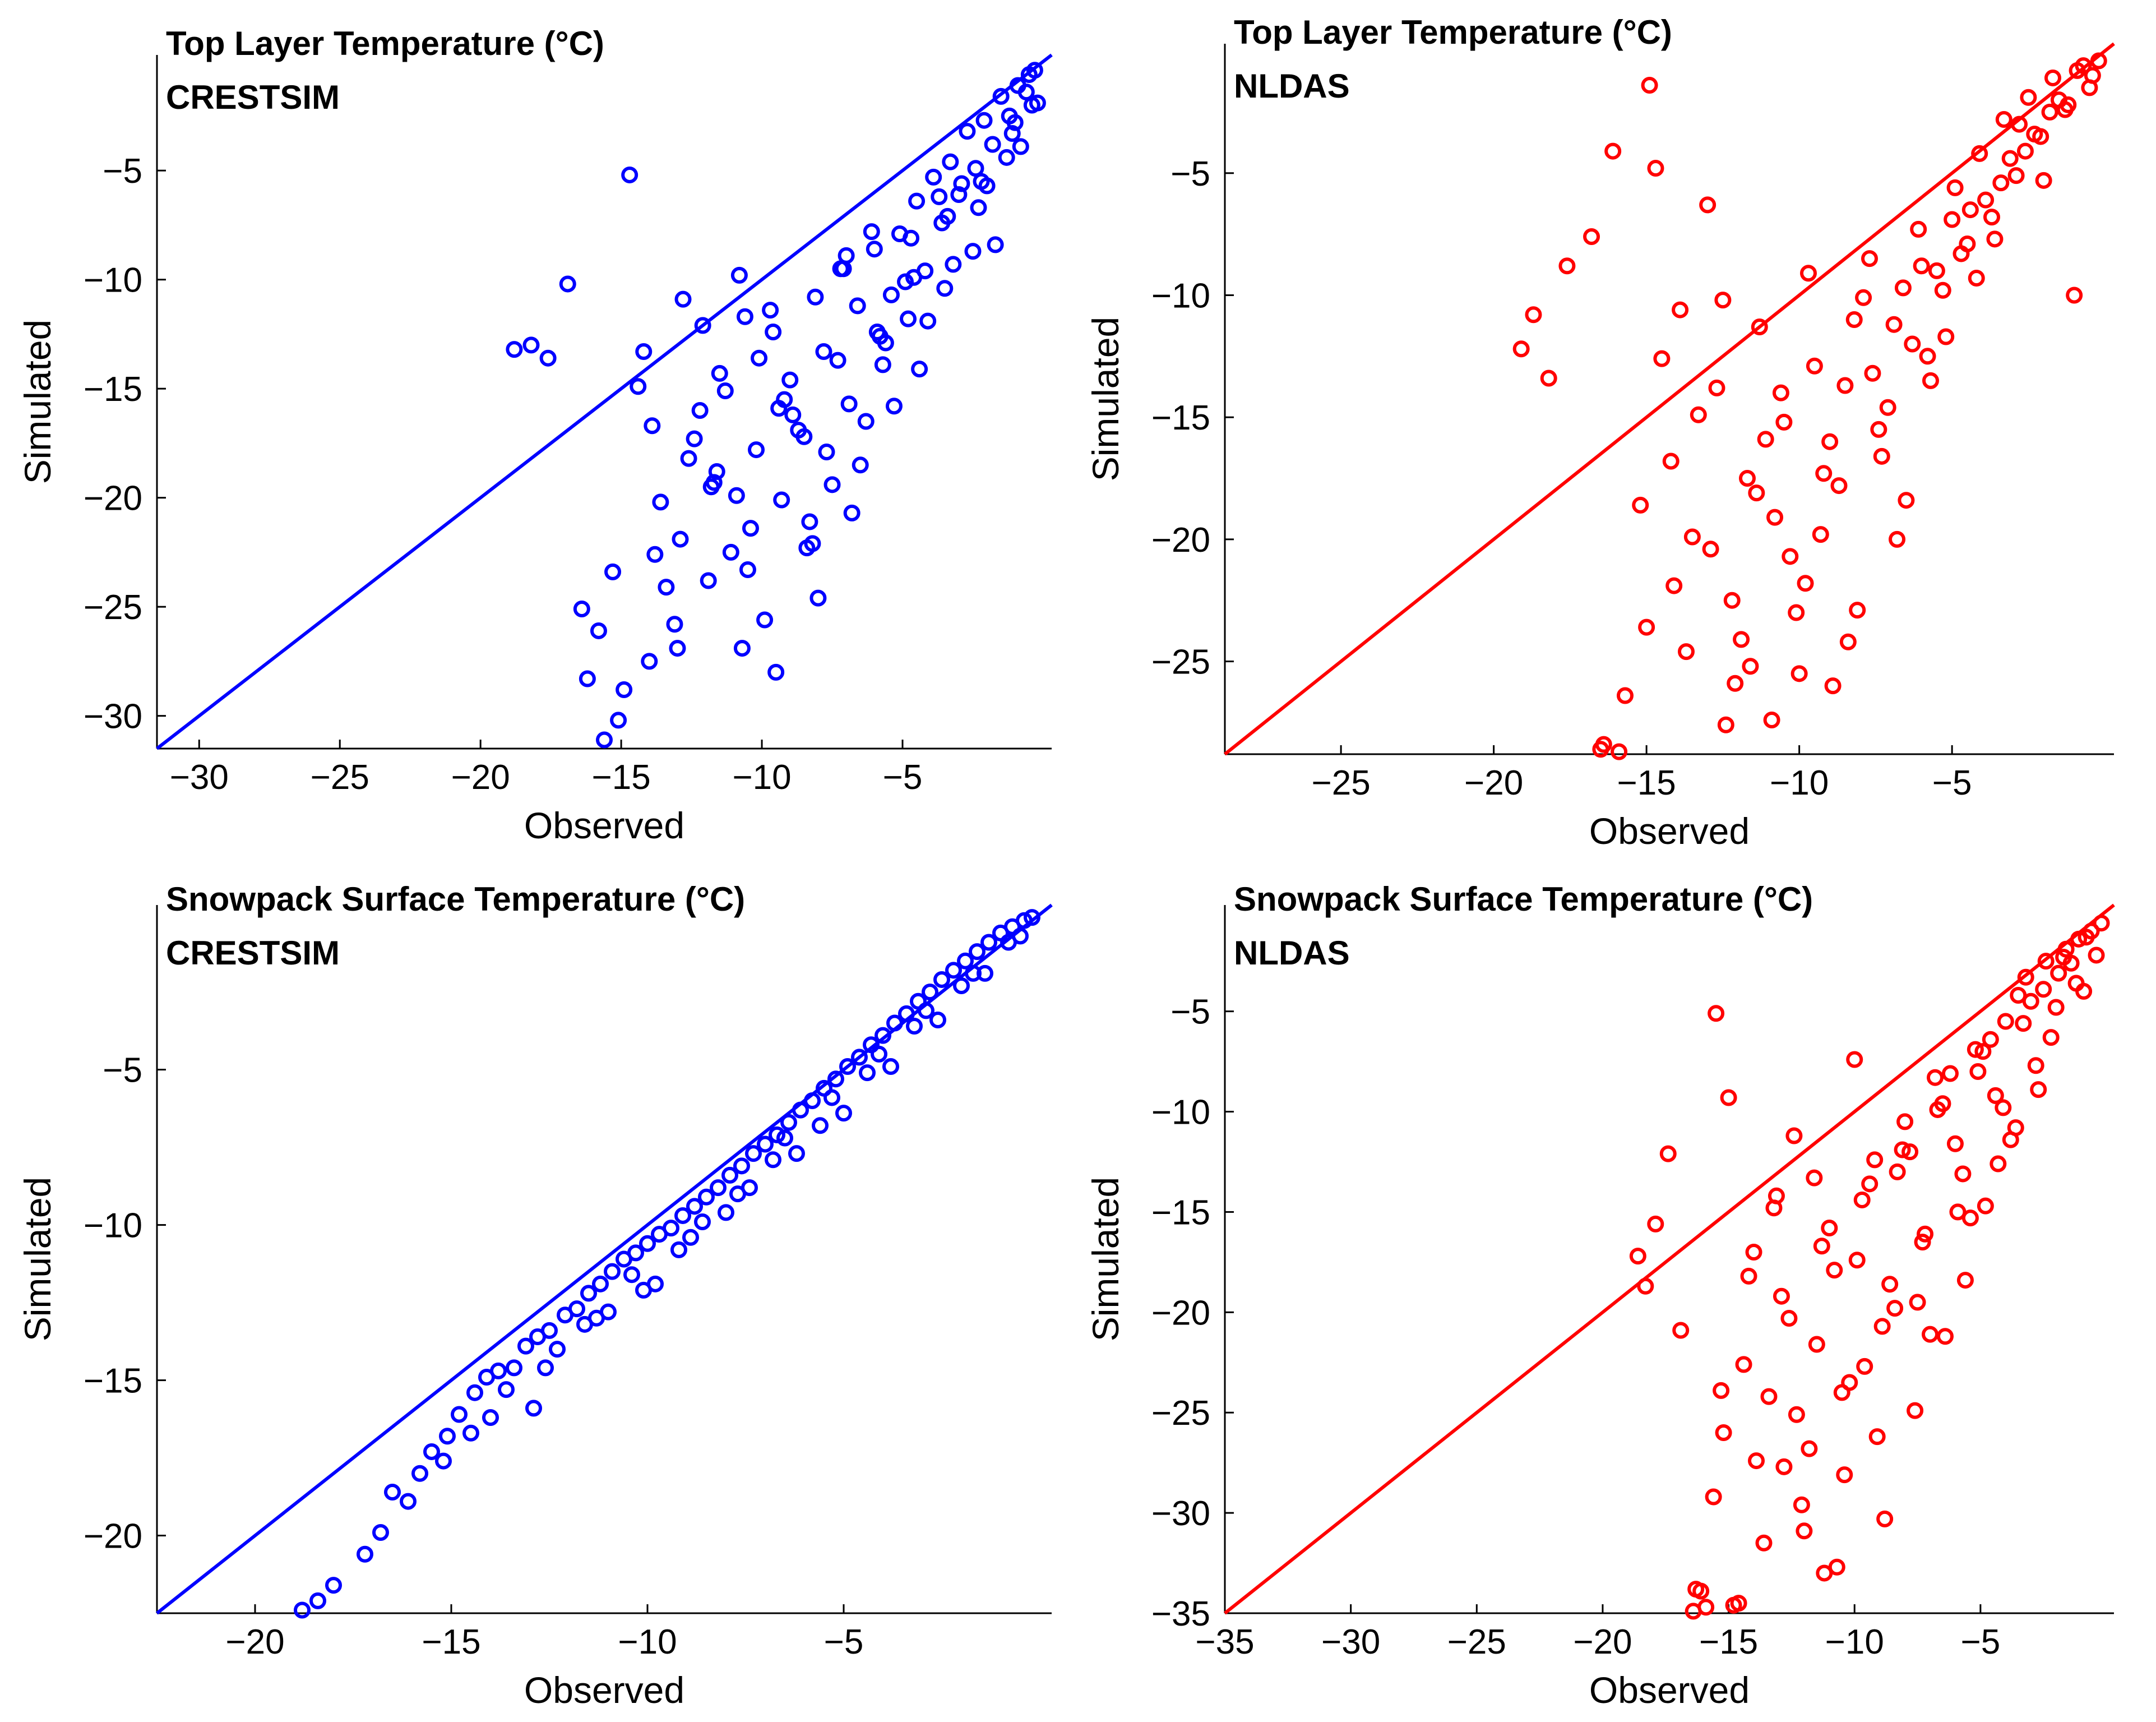 The width and height of the screenshot is (2156, 1722). Describe the element at coordinates (113, 1381) in the screenshot. I see `chart-bottom-left-y-tick-label: −15` at that location.